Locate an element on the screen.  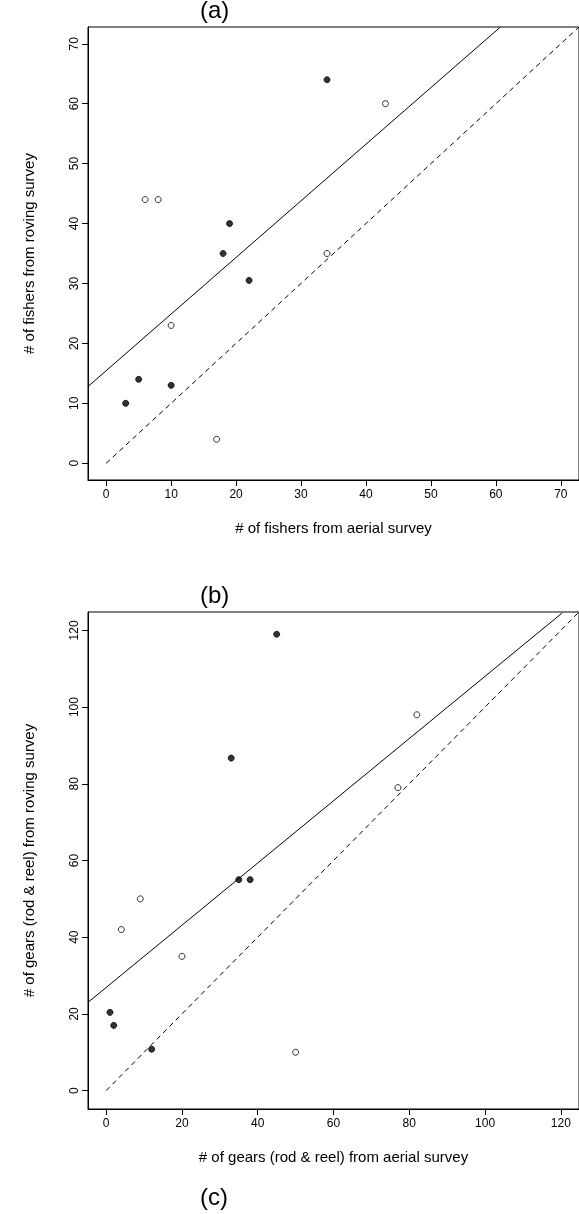
y-tick-label: 120 is located at coordinates (74, 630).